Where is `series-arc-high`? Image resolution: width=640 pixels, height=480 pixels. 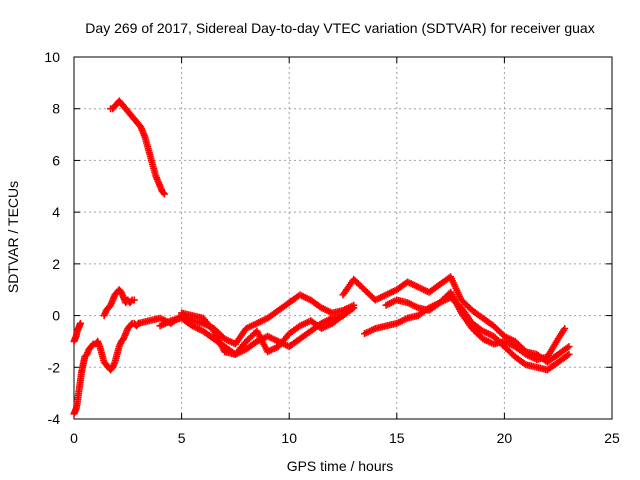
series-arc-high is located at coordinates (137, 147).